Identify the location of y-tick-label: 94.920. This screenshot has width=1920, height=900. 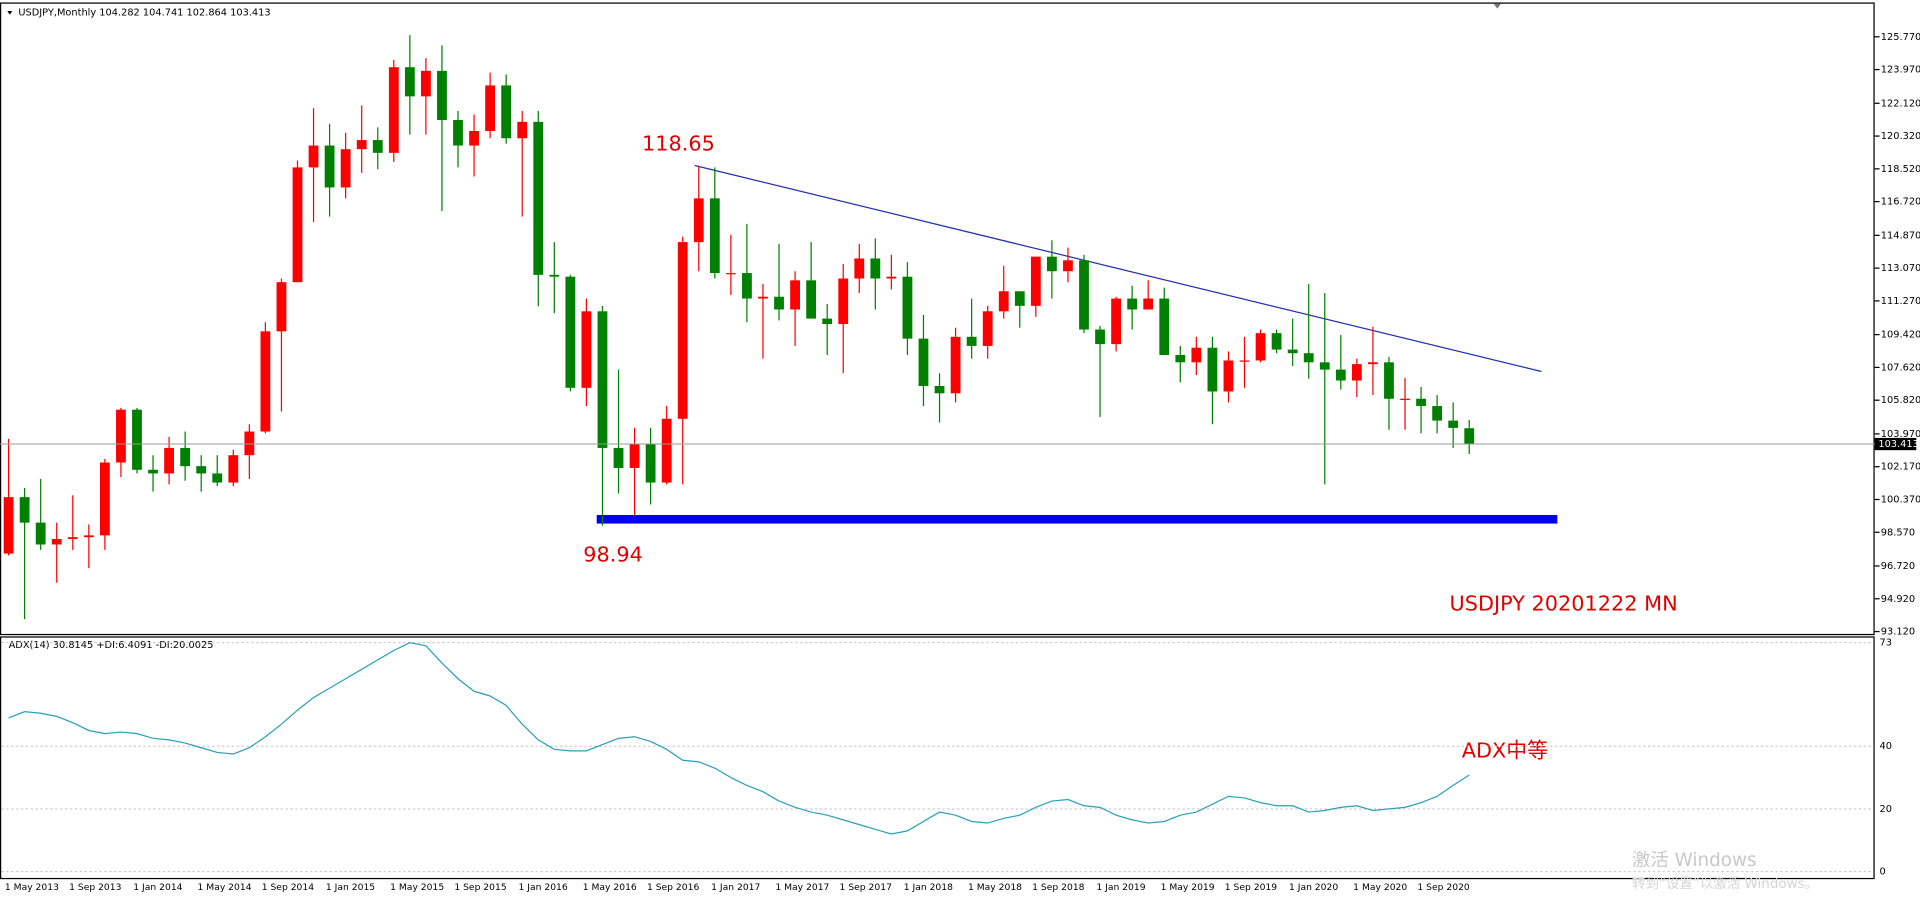
(1898, 599).